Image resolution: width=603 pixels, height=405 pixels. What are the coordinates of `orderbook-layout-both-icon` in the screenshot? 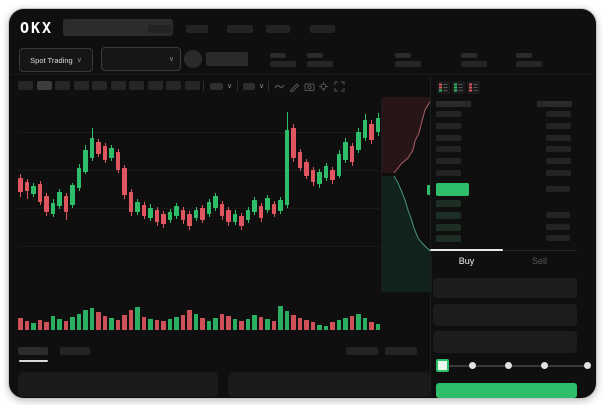 It's located at (443, 87).